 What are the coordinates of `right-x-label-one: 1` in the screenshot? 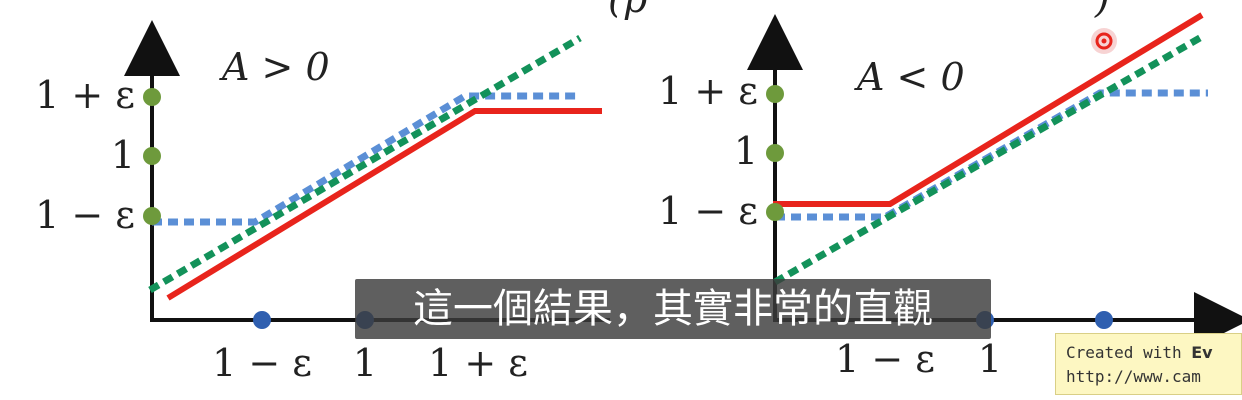 It's located at (990, 359).